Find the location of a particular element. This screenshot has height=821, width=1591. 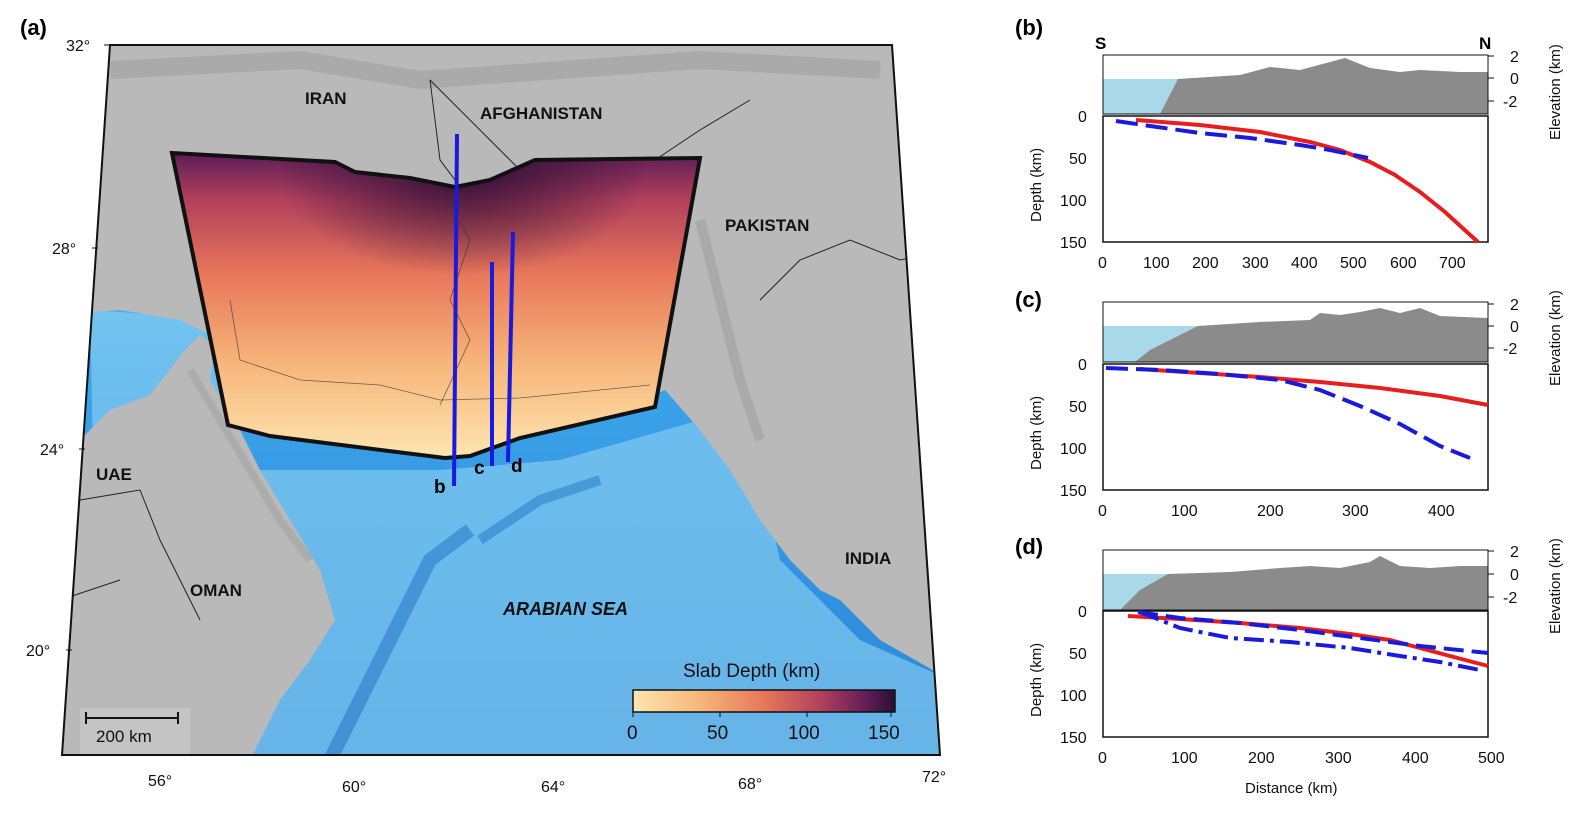

lon-tick-64: 64° is located at coordinates (553, 787).